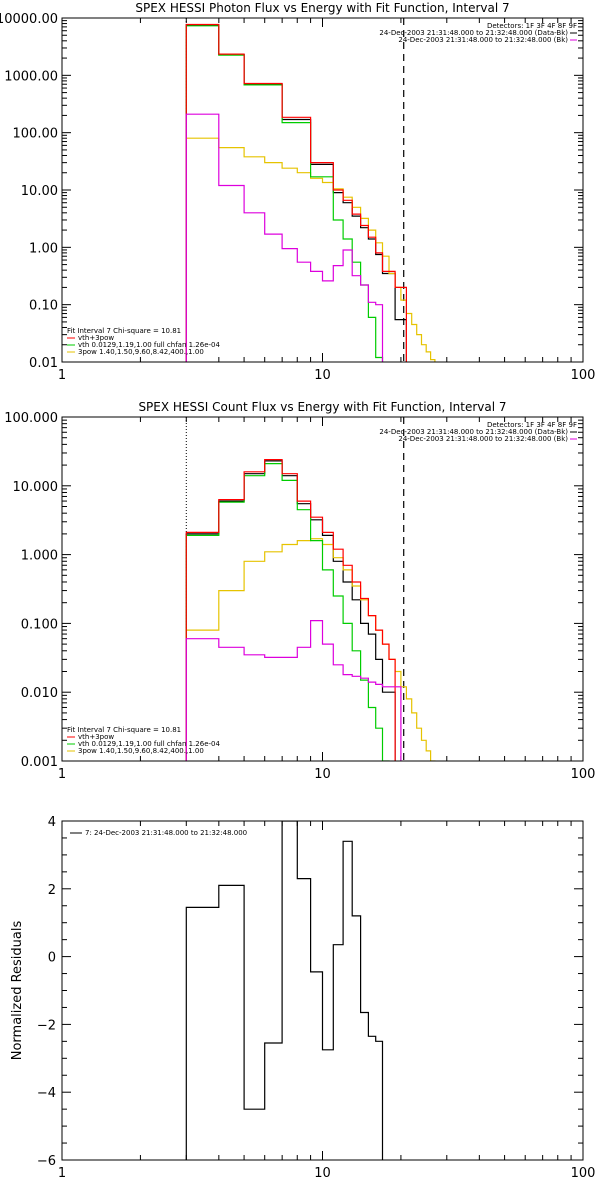 Image resolution: width=600 pixels, height=1200 pixels. Describe the element at coordinates (31, 418) in the screenshot. I see `y-tick-label: 100.000` at that location.